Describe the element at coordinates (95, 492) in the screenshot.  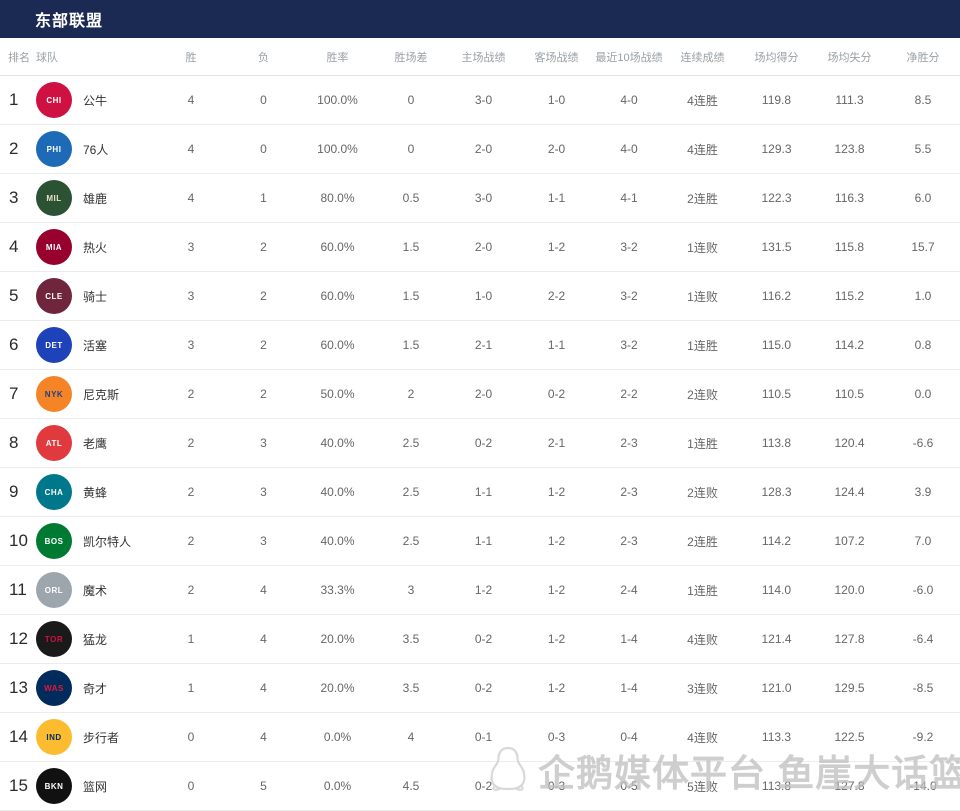
I see `team-name-link: 黄蜂` at that location.